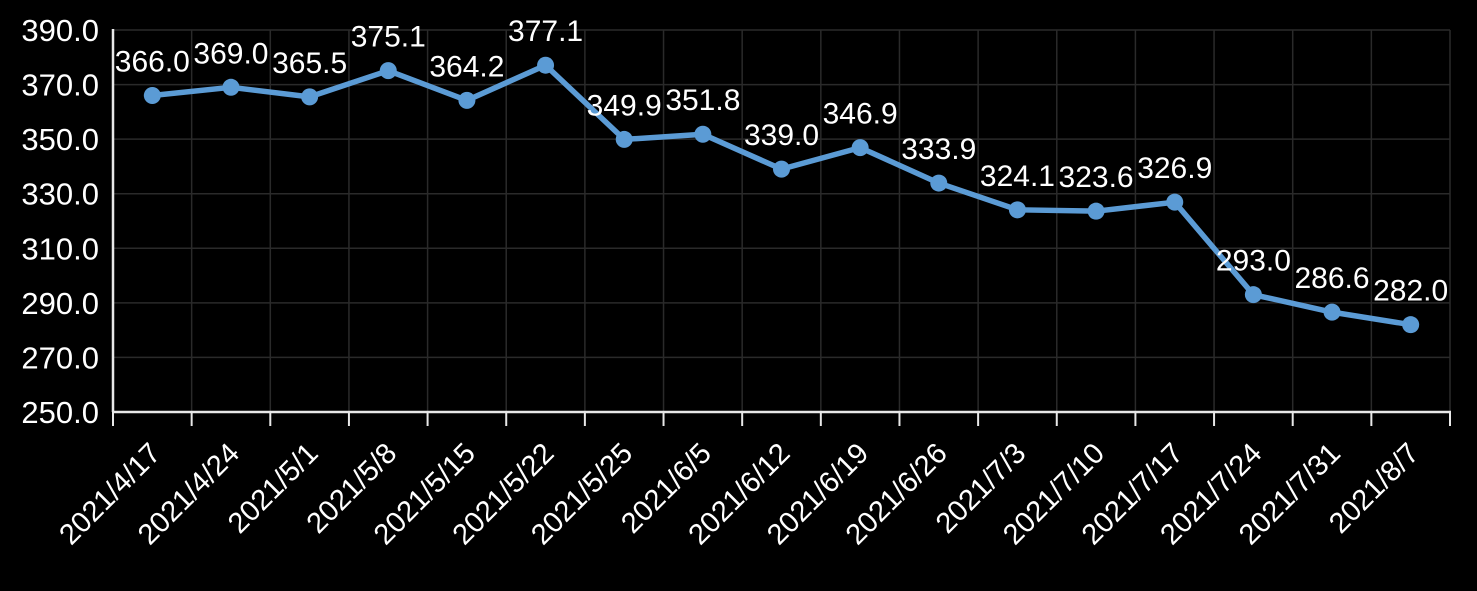  What do you see at coordinates (1096, 177) in the screenshot?
I see `data-label: 323.6` at bounding box center [1096, 177].